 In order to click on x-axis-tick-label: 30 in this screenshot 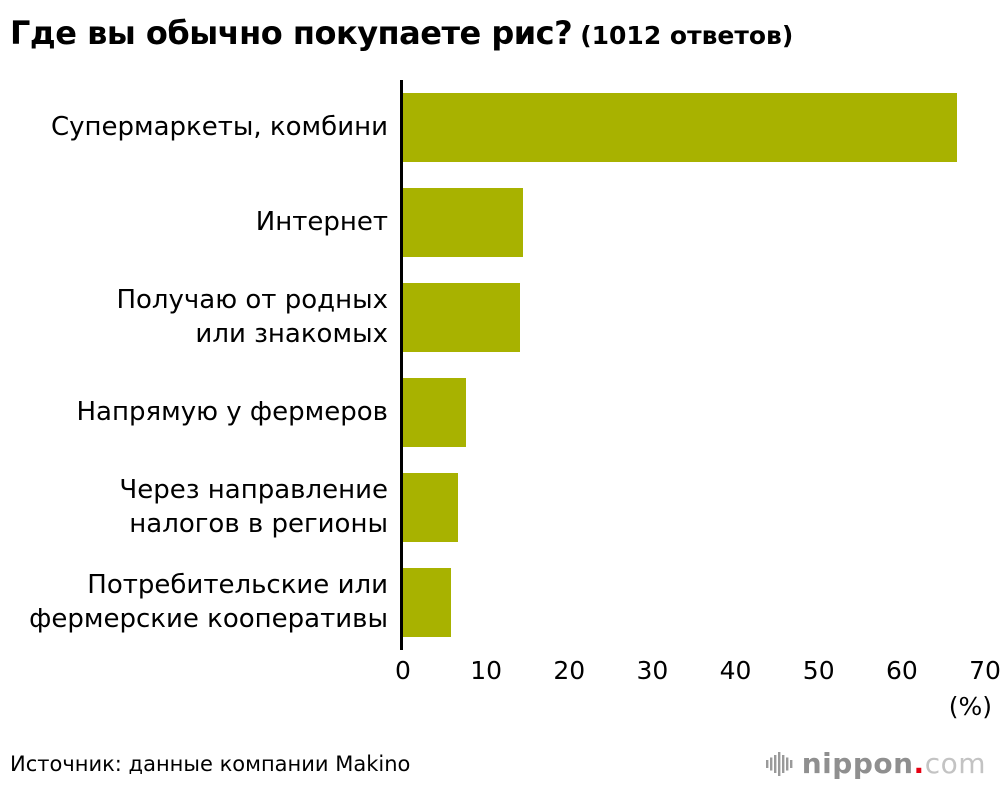, I will do `click(652, 670)`.